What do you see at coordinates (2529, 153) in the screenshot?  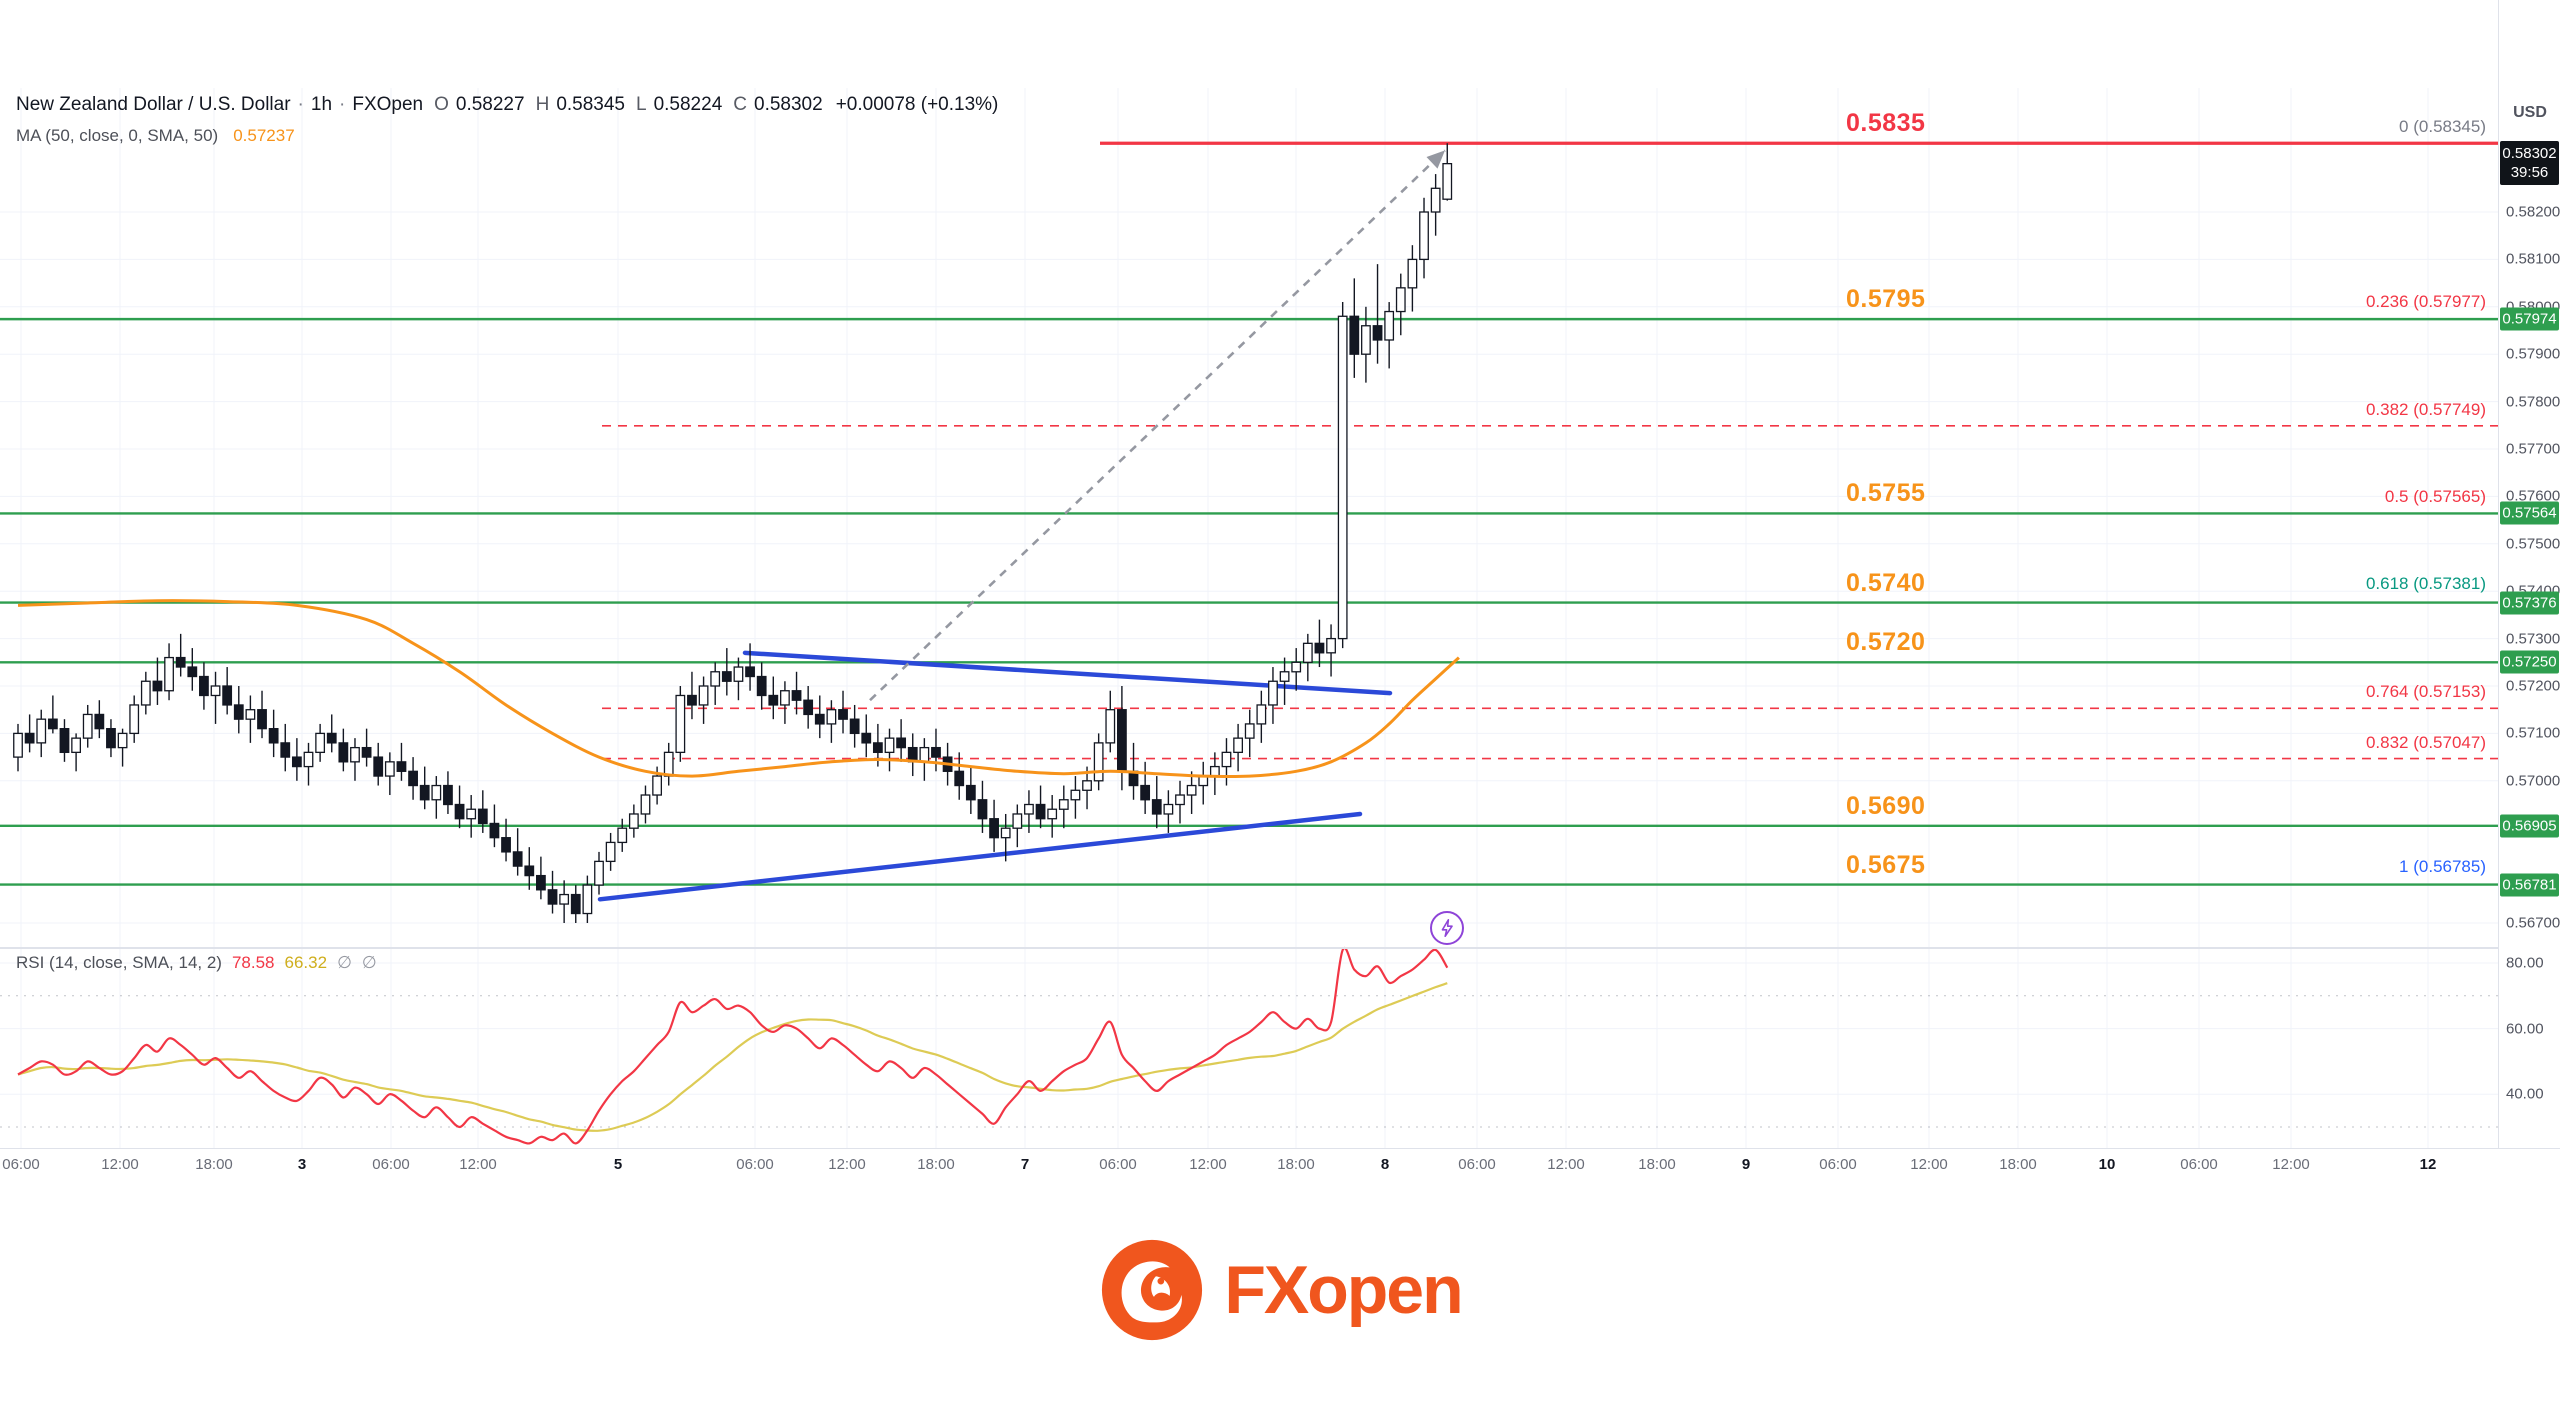 I see `last-price-value: 0.58302` at bounding box center [2529, 153].